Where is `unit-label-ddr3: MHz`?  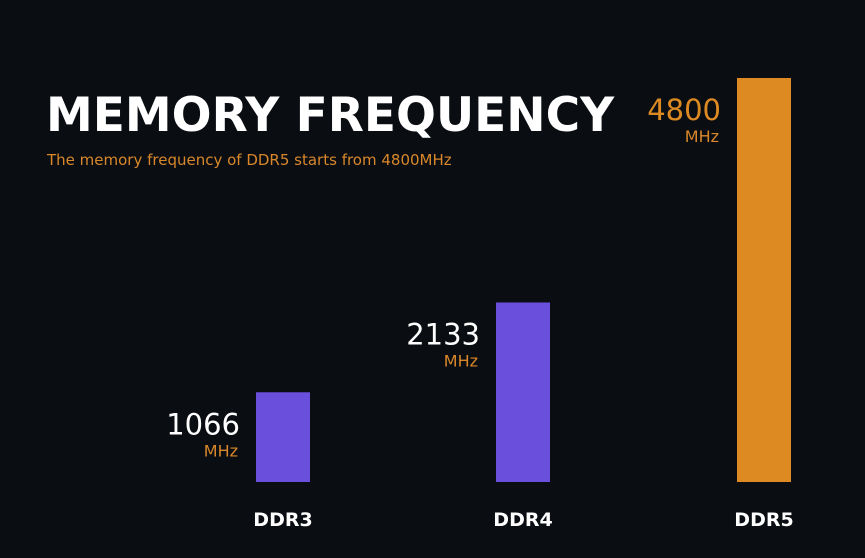 unit-label-ddr3: MHz is located at coordinates (221, 450).